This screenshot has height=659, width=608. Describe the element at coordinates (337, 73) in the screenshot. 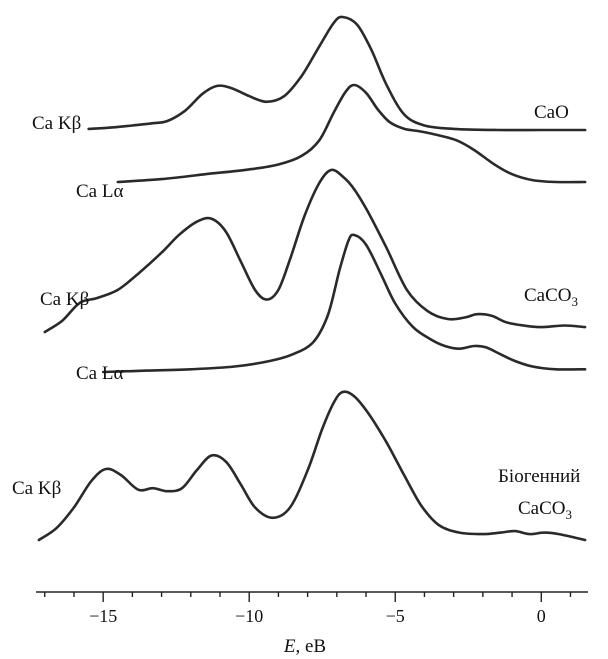

I see `curve-ca-kbeta-cao` at that location.